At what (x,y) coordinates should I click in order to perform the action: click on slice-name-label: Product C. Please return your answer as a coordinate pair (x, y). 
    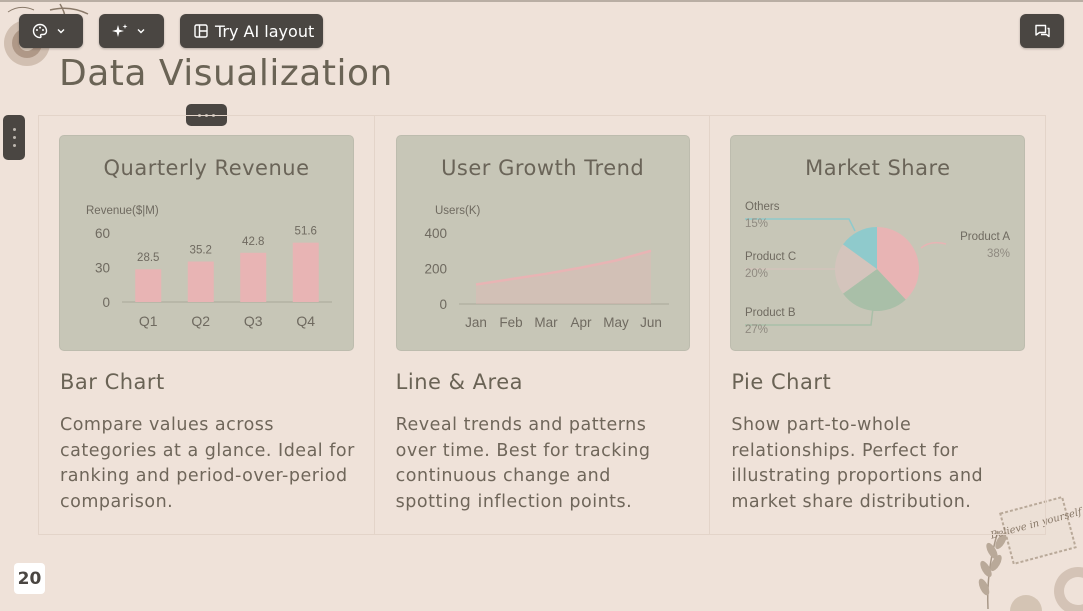
    Looking at the image, I should click on (770, 257).